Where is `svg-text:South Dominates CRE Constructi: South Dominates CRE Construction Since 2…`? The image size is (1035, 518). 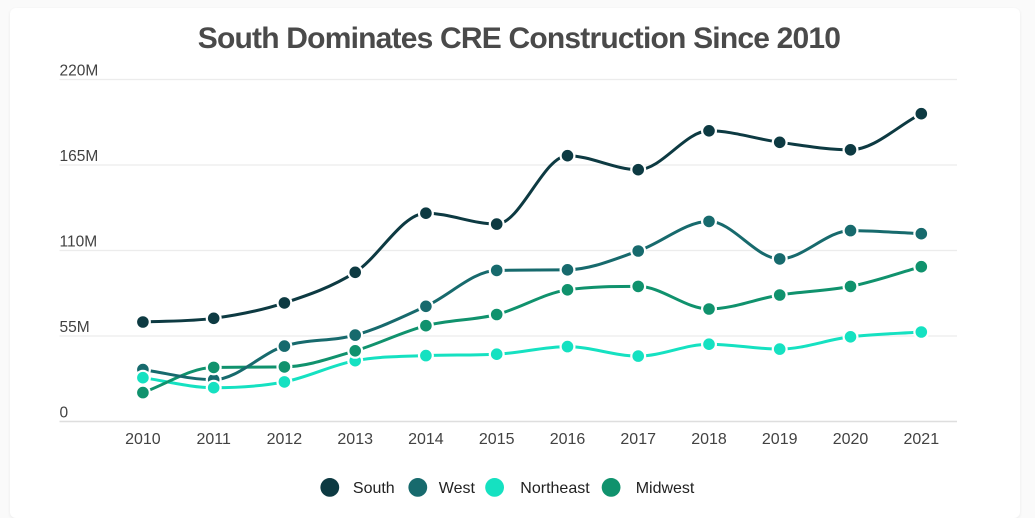 svg-text:South Dominates CRE Constructi: South Dominates CRE Construction Since 2… is located at coordinates (519, 38).